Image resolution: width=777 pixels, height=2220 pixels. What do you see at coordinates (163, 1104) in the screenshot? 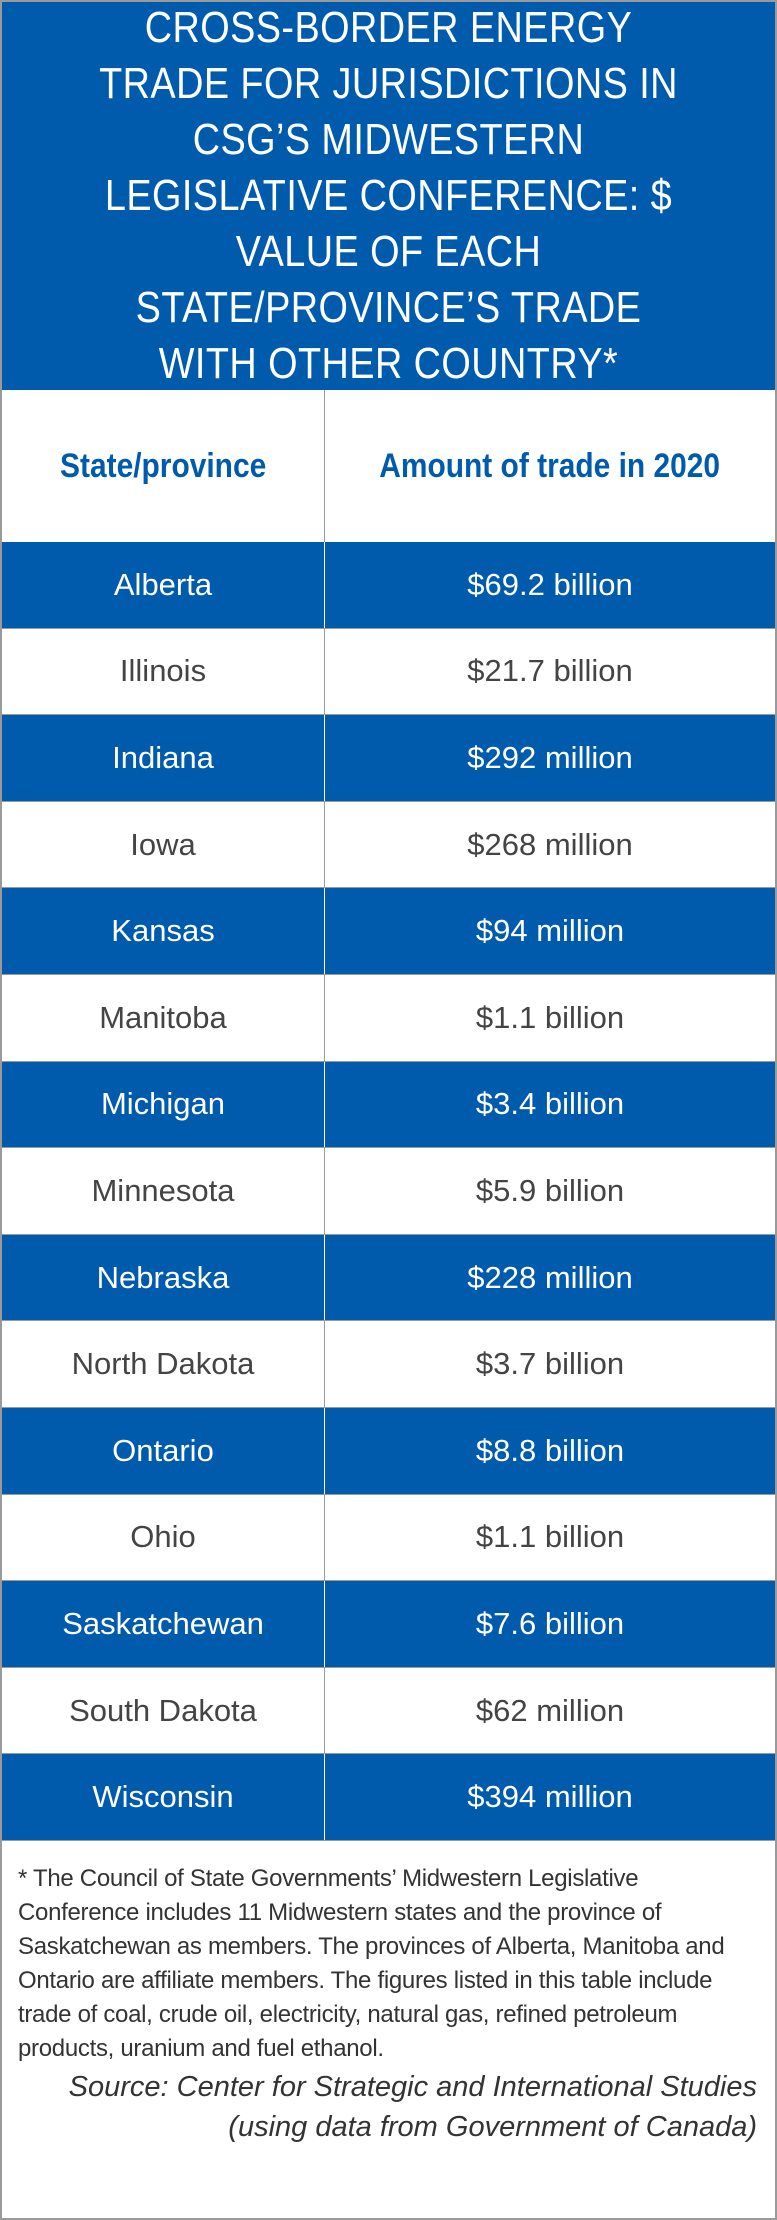
I see `state-name-cell: Michigan` at bounding box center [163, 1104].